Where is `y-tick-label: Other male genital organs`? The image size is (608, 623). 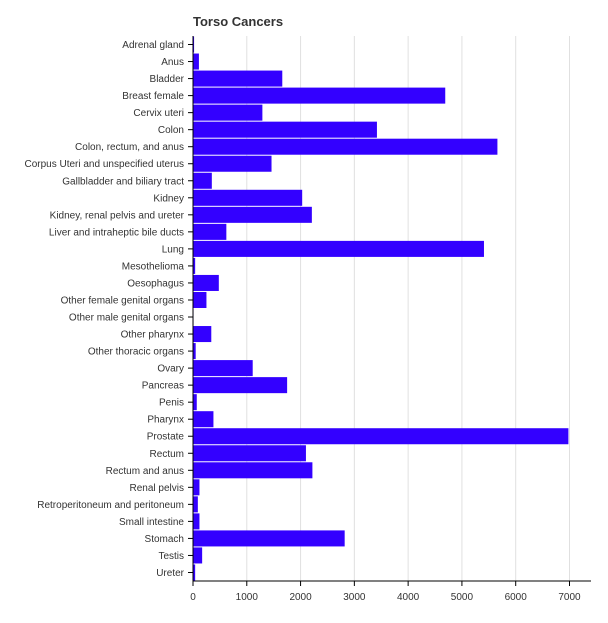 y-tick-label: Other male genital organs is located at coordinates (126, 318).